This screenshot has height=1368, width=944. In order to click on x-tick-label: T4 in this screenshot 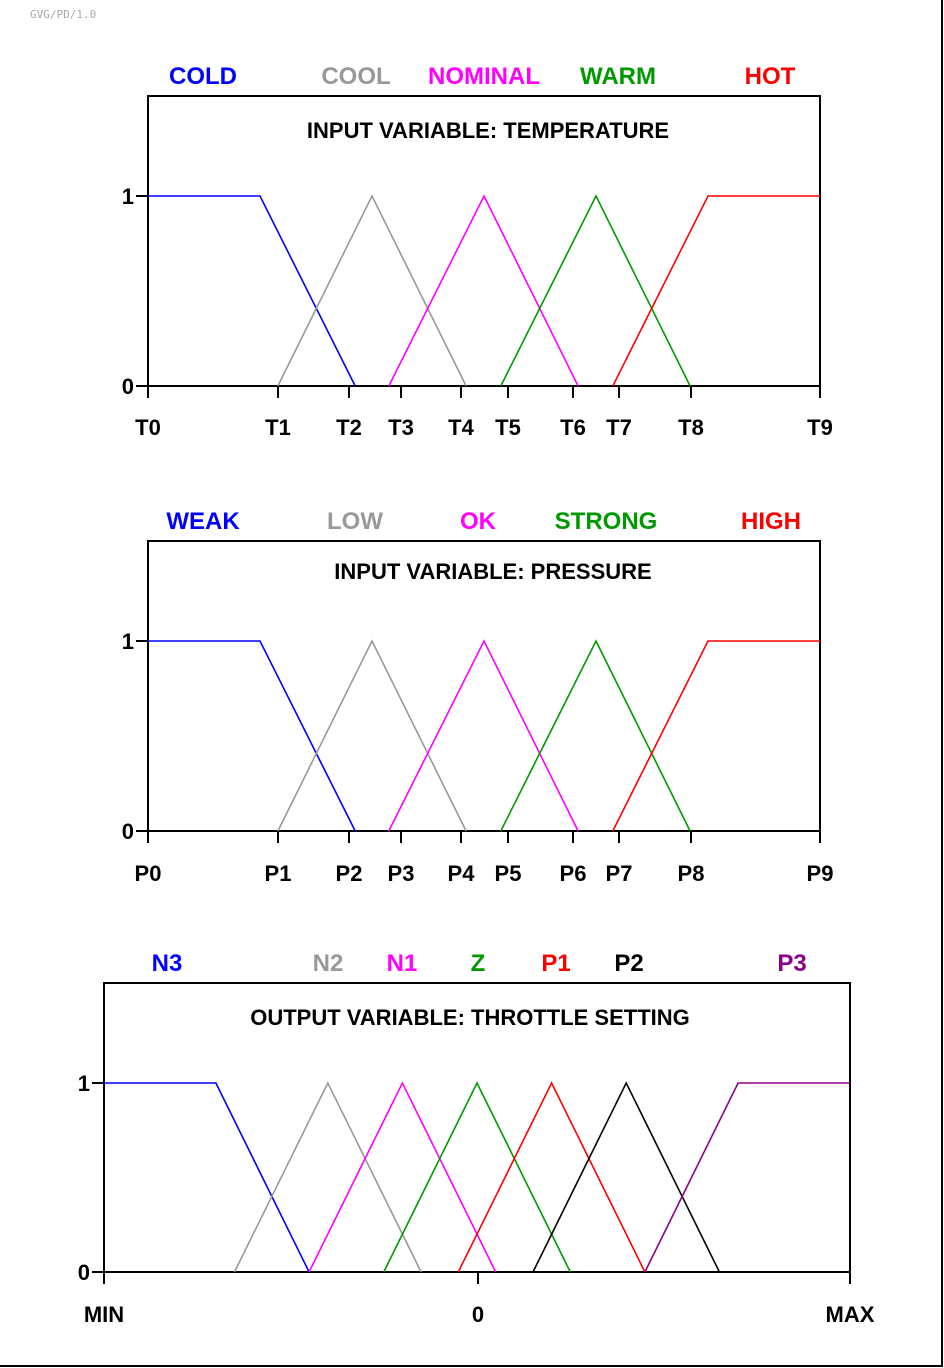, I will do `click(461, 427)`.